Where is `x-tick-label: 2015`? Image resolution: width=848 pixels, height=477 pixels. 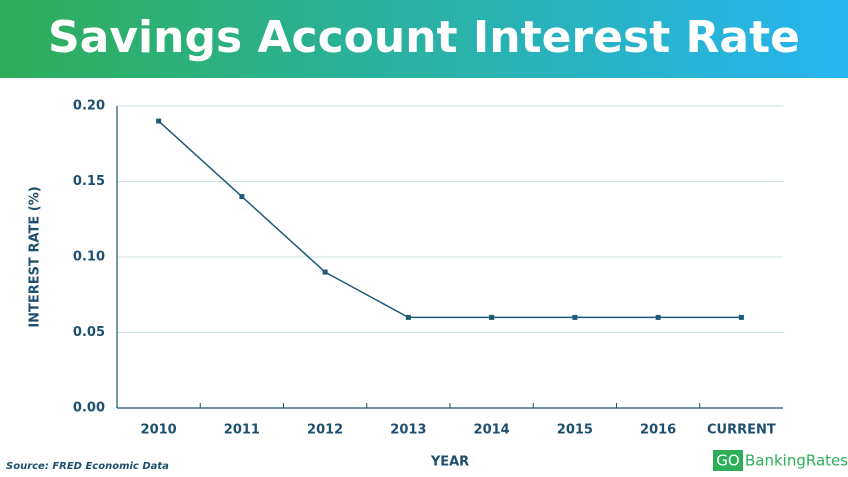 x-tick-label: 2015 is located at coordinates (575, 430).